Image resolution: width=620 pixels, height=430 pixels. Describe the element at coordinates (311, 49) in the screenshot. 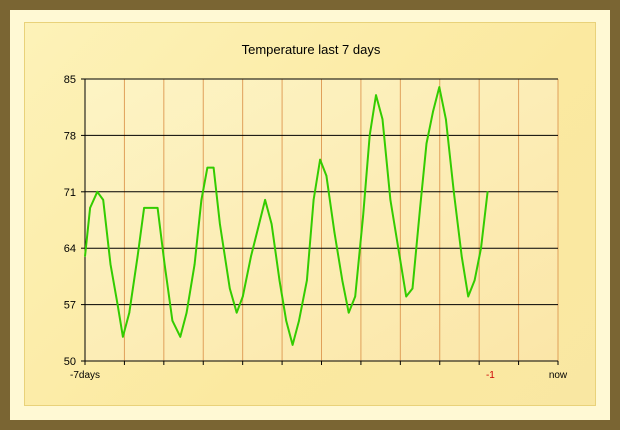

I see `chart-title: Temperature last 7 days` at that location.